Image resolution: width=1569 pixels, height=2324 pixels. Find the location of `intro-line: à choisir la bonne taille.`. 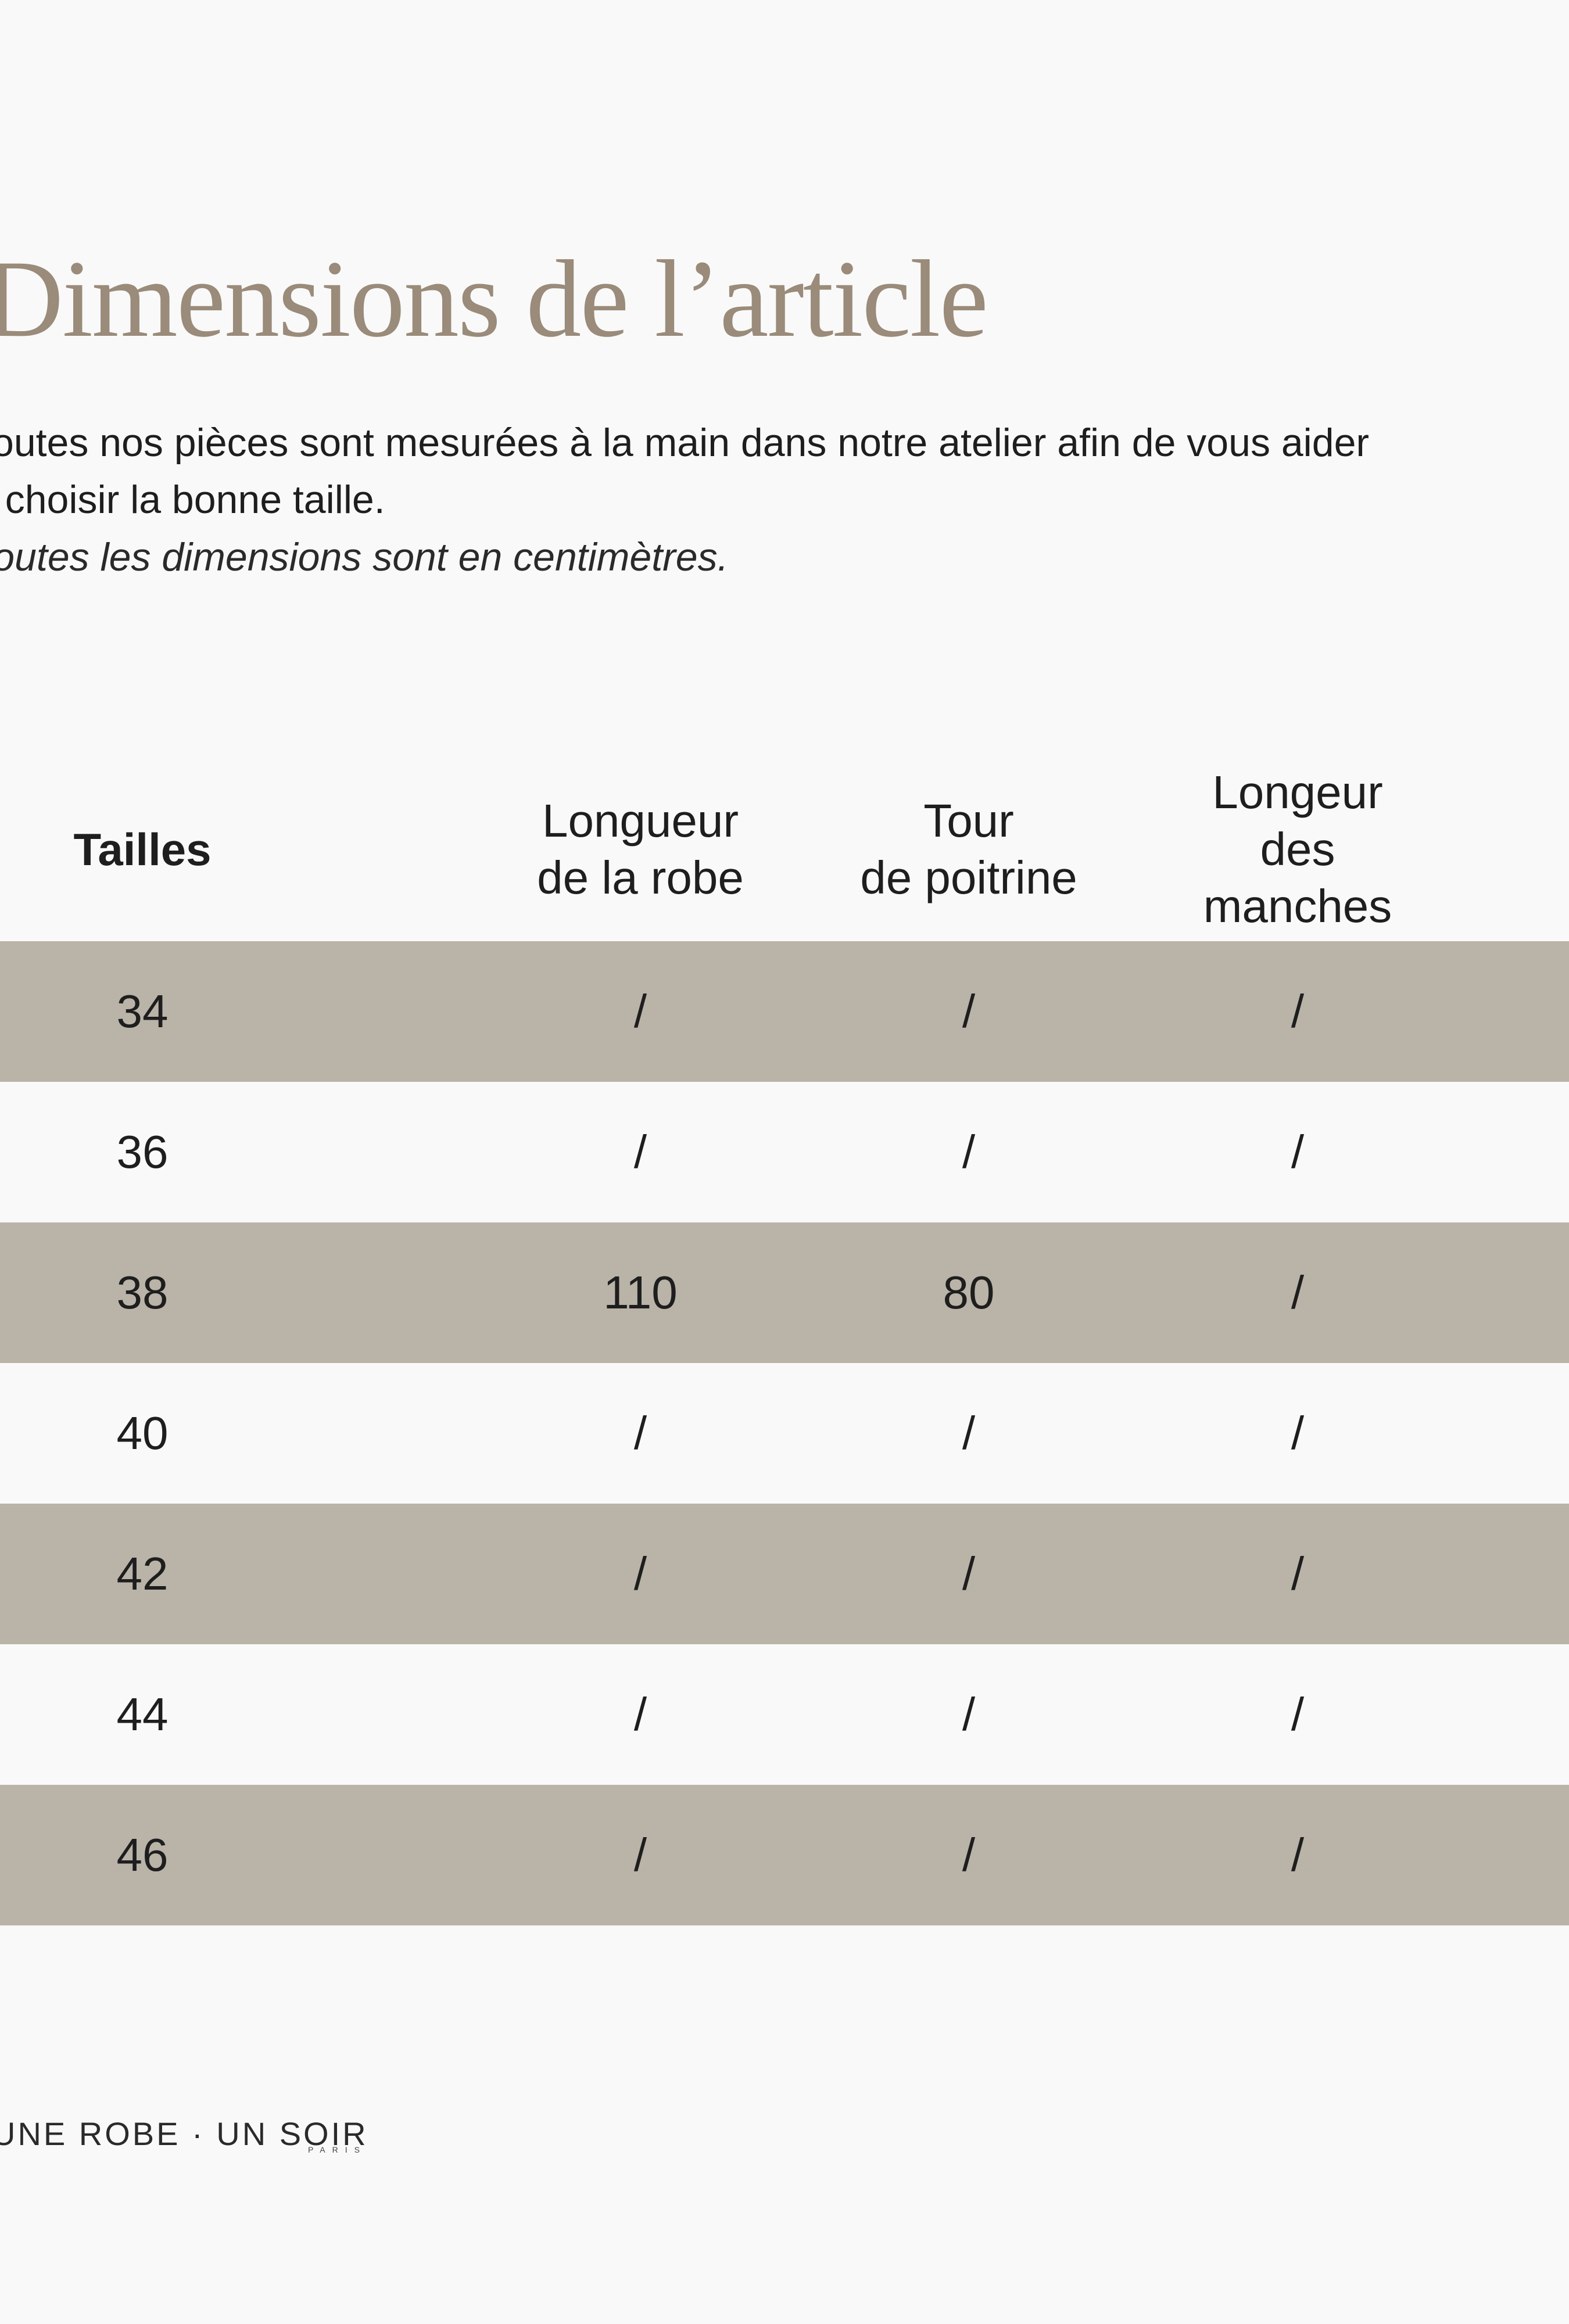

intro-line: à choisir la bonne taille. is located at coordinates (192, 500).